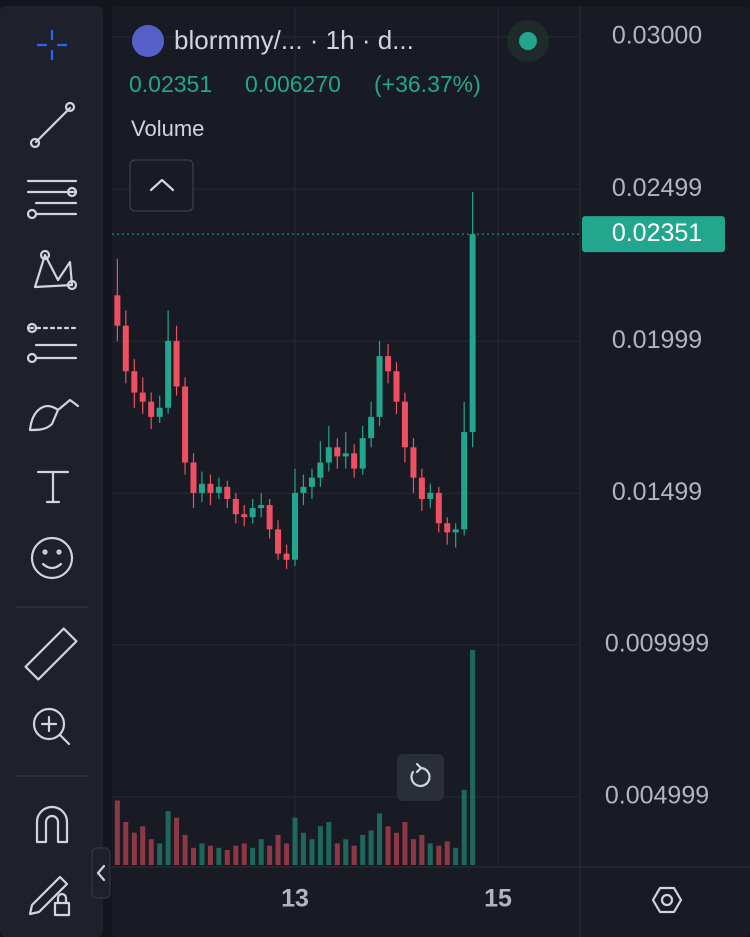 The image size is (750, 937). Describe the element at coordinates (170, 84) in the screenshot. I see `last-price: 0.02351` at that location.